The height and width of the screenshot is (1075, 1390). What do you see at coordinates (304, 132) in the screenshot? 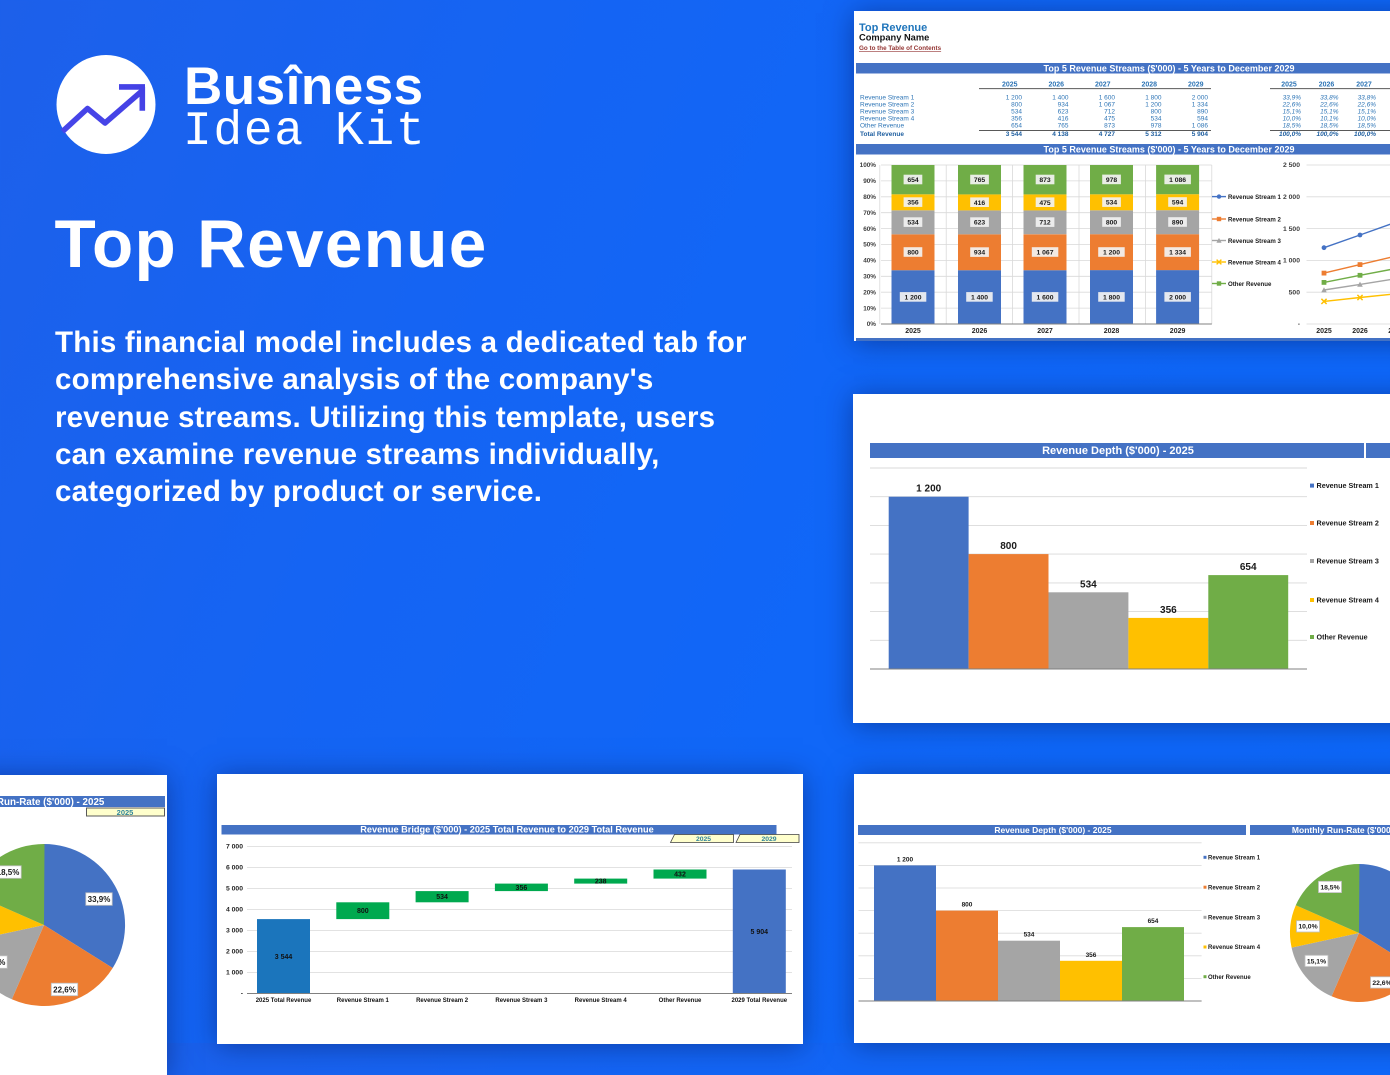
I see `svg-text: Idea Kit` at bounding box center [304, 132].